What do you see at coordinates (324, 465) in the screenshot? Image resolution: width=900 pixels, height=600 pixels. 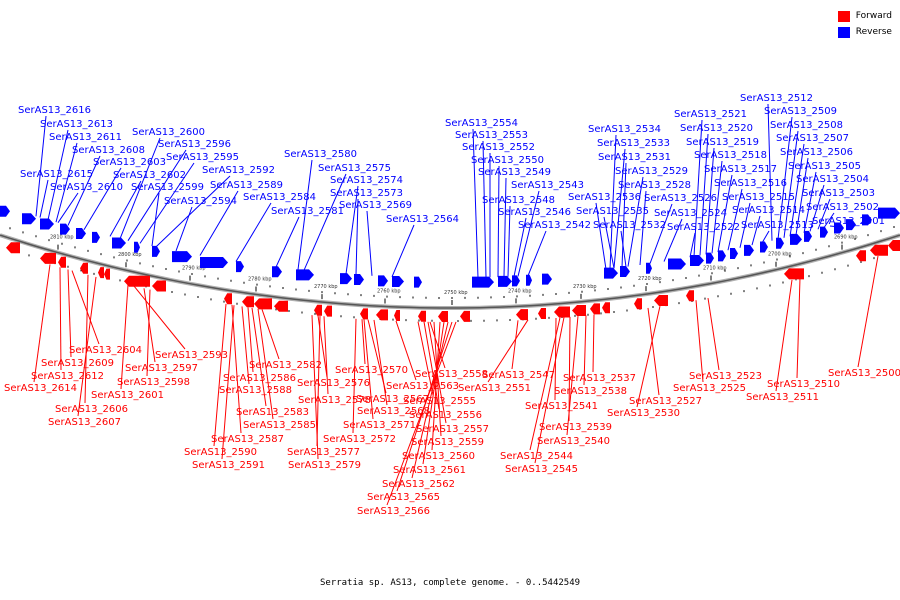 I see `forward-gene-label: SerAS13_2579` at bounding box center [324, 465].